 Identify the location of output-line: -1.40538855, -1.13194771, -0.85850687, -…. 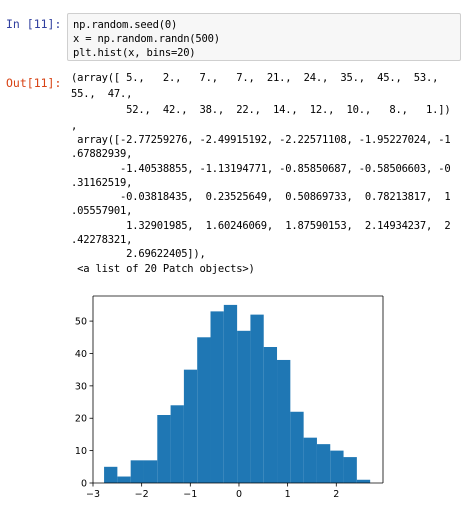
(261, 169).